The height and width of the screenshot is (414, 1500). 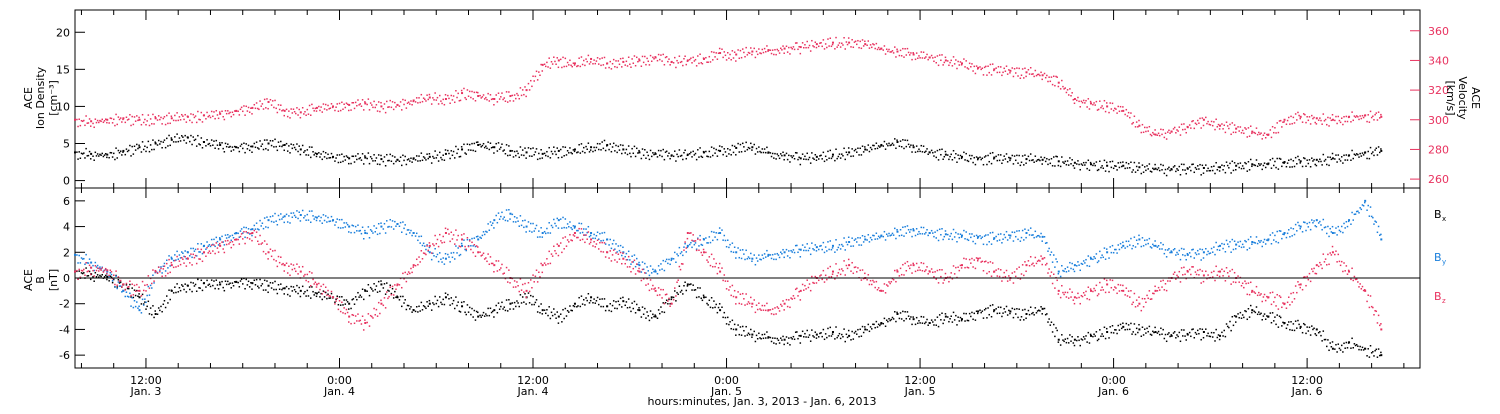 What do you see at coordinates (64, 304) in the screenshot?
I see `b-tick-label: -2` at bounding box center [64, 304].